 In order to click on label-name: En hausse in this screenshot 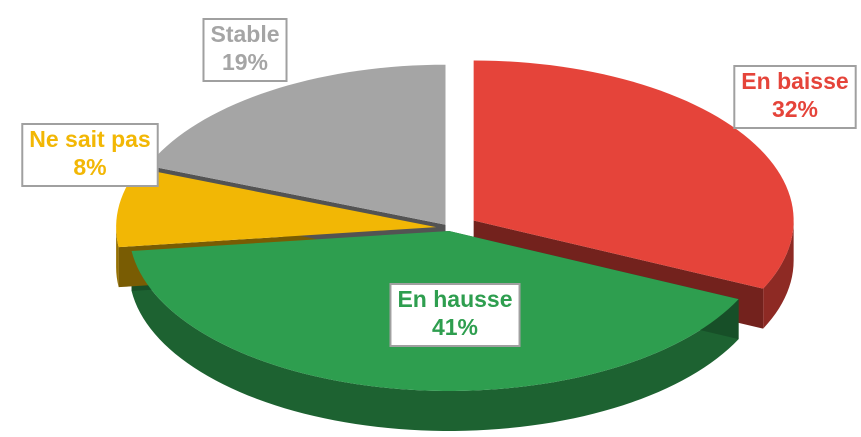, I will do `click(454, 299)`.